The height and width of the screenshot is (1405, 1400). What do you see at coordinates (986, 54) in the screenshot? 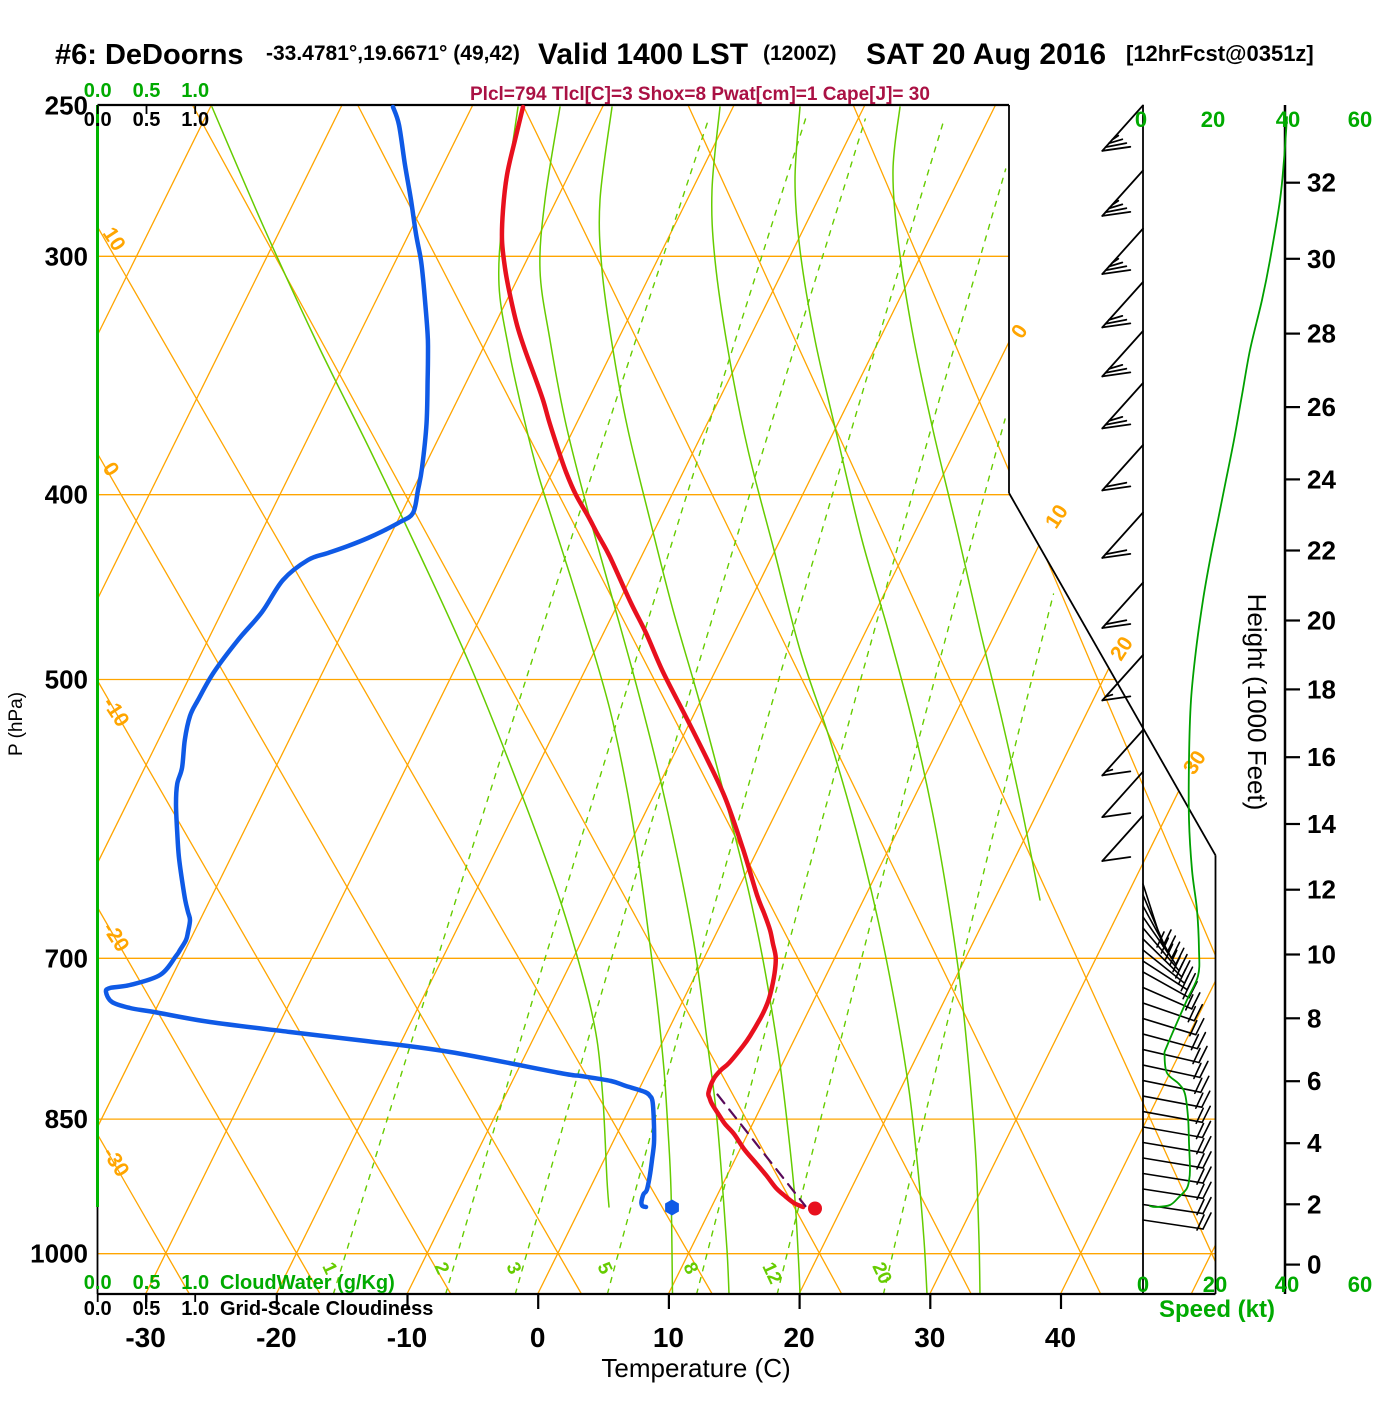
I see `svg-text: SAT 20 Aug 2016` at bounding box center [986, 54].